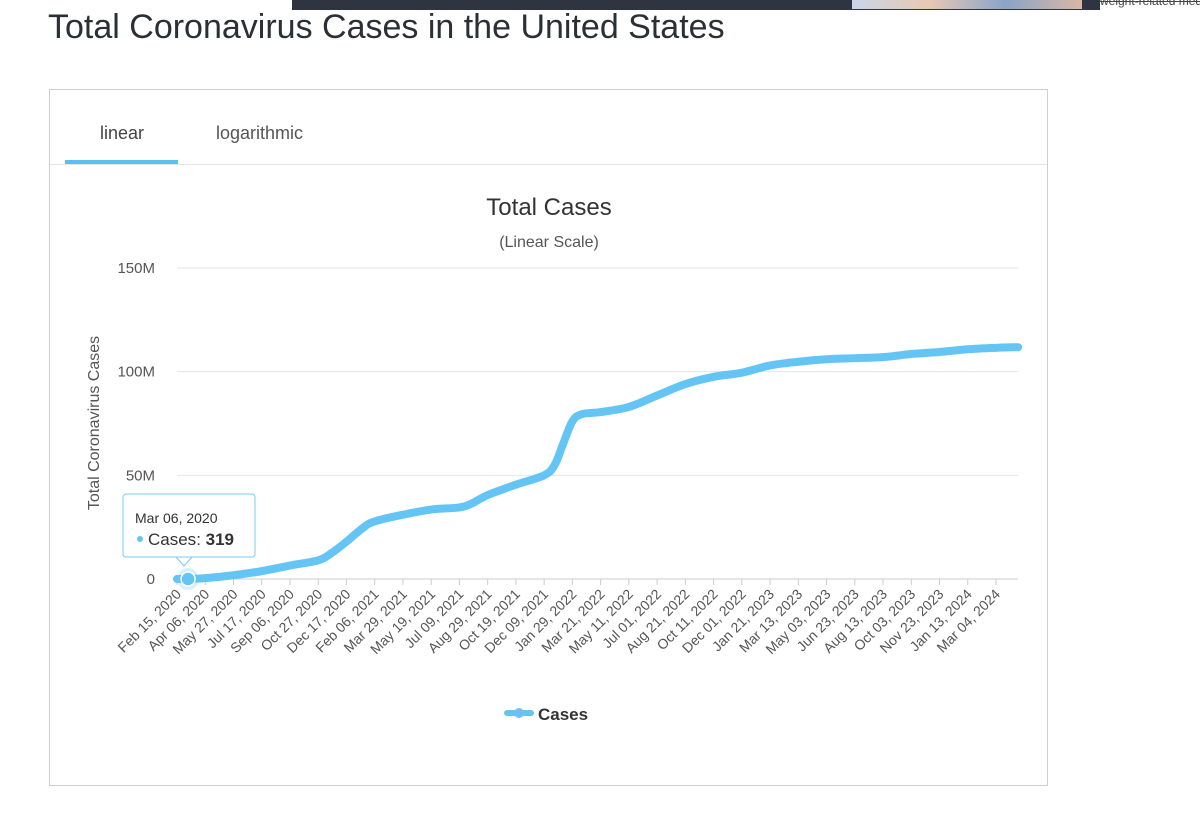 The height and width of the screenshot is (833, 1200). What do you see at coordinates (151, 579) in the screenshot?
I see `y-tick-label: 0` at bounding box center [151, 579].